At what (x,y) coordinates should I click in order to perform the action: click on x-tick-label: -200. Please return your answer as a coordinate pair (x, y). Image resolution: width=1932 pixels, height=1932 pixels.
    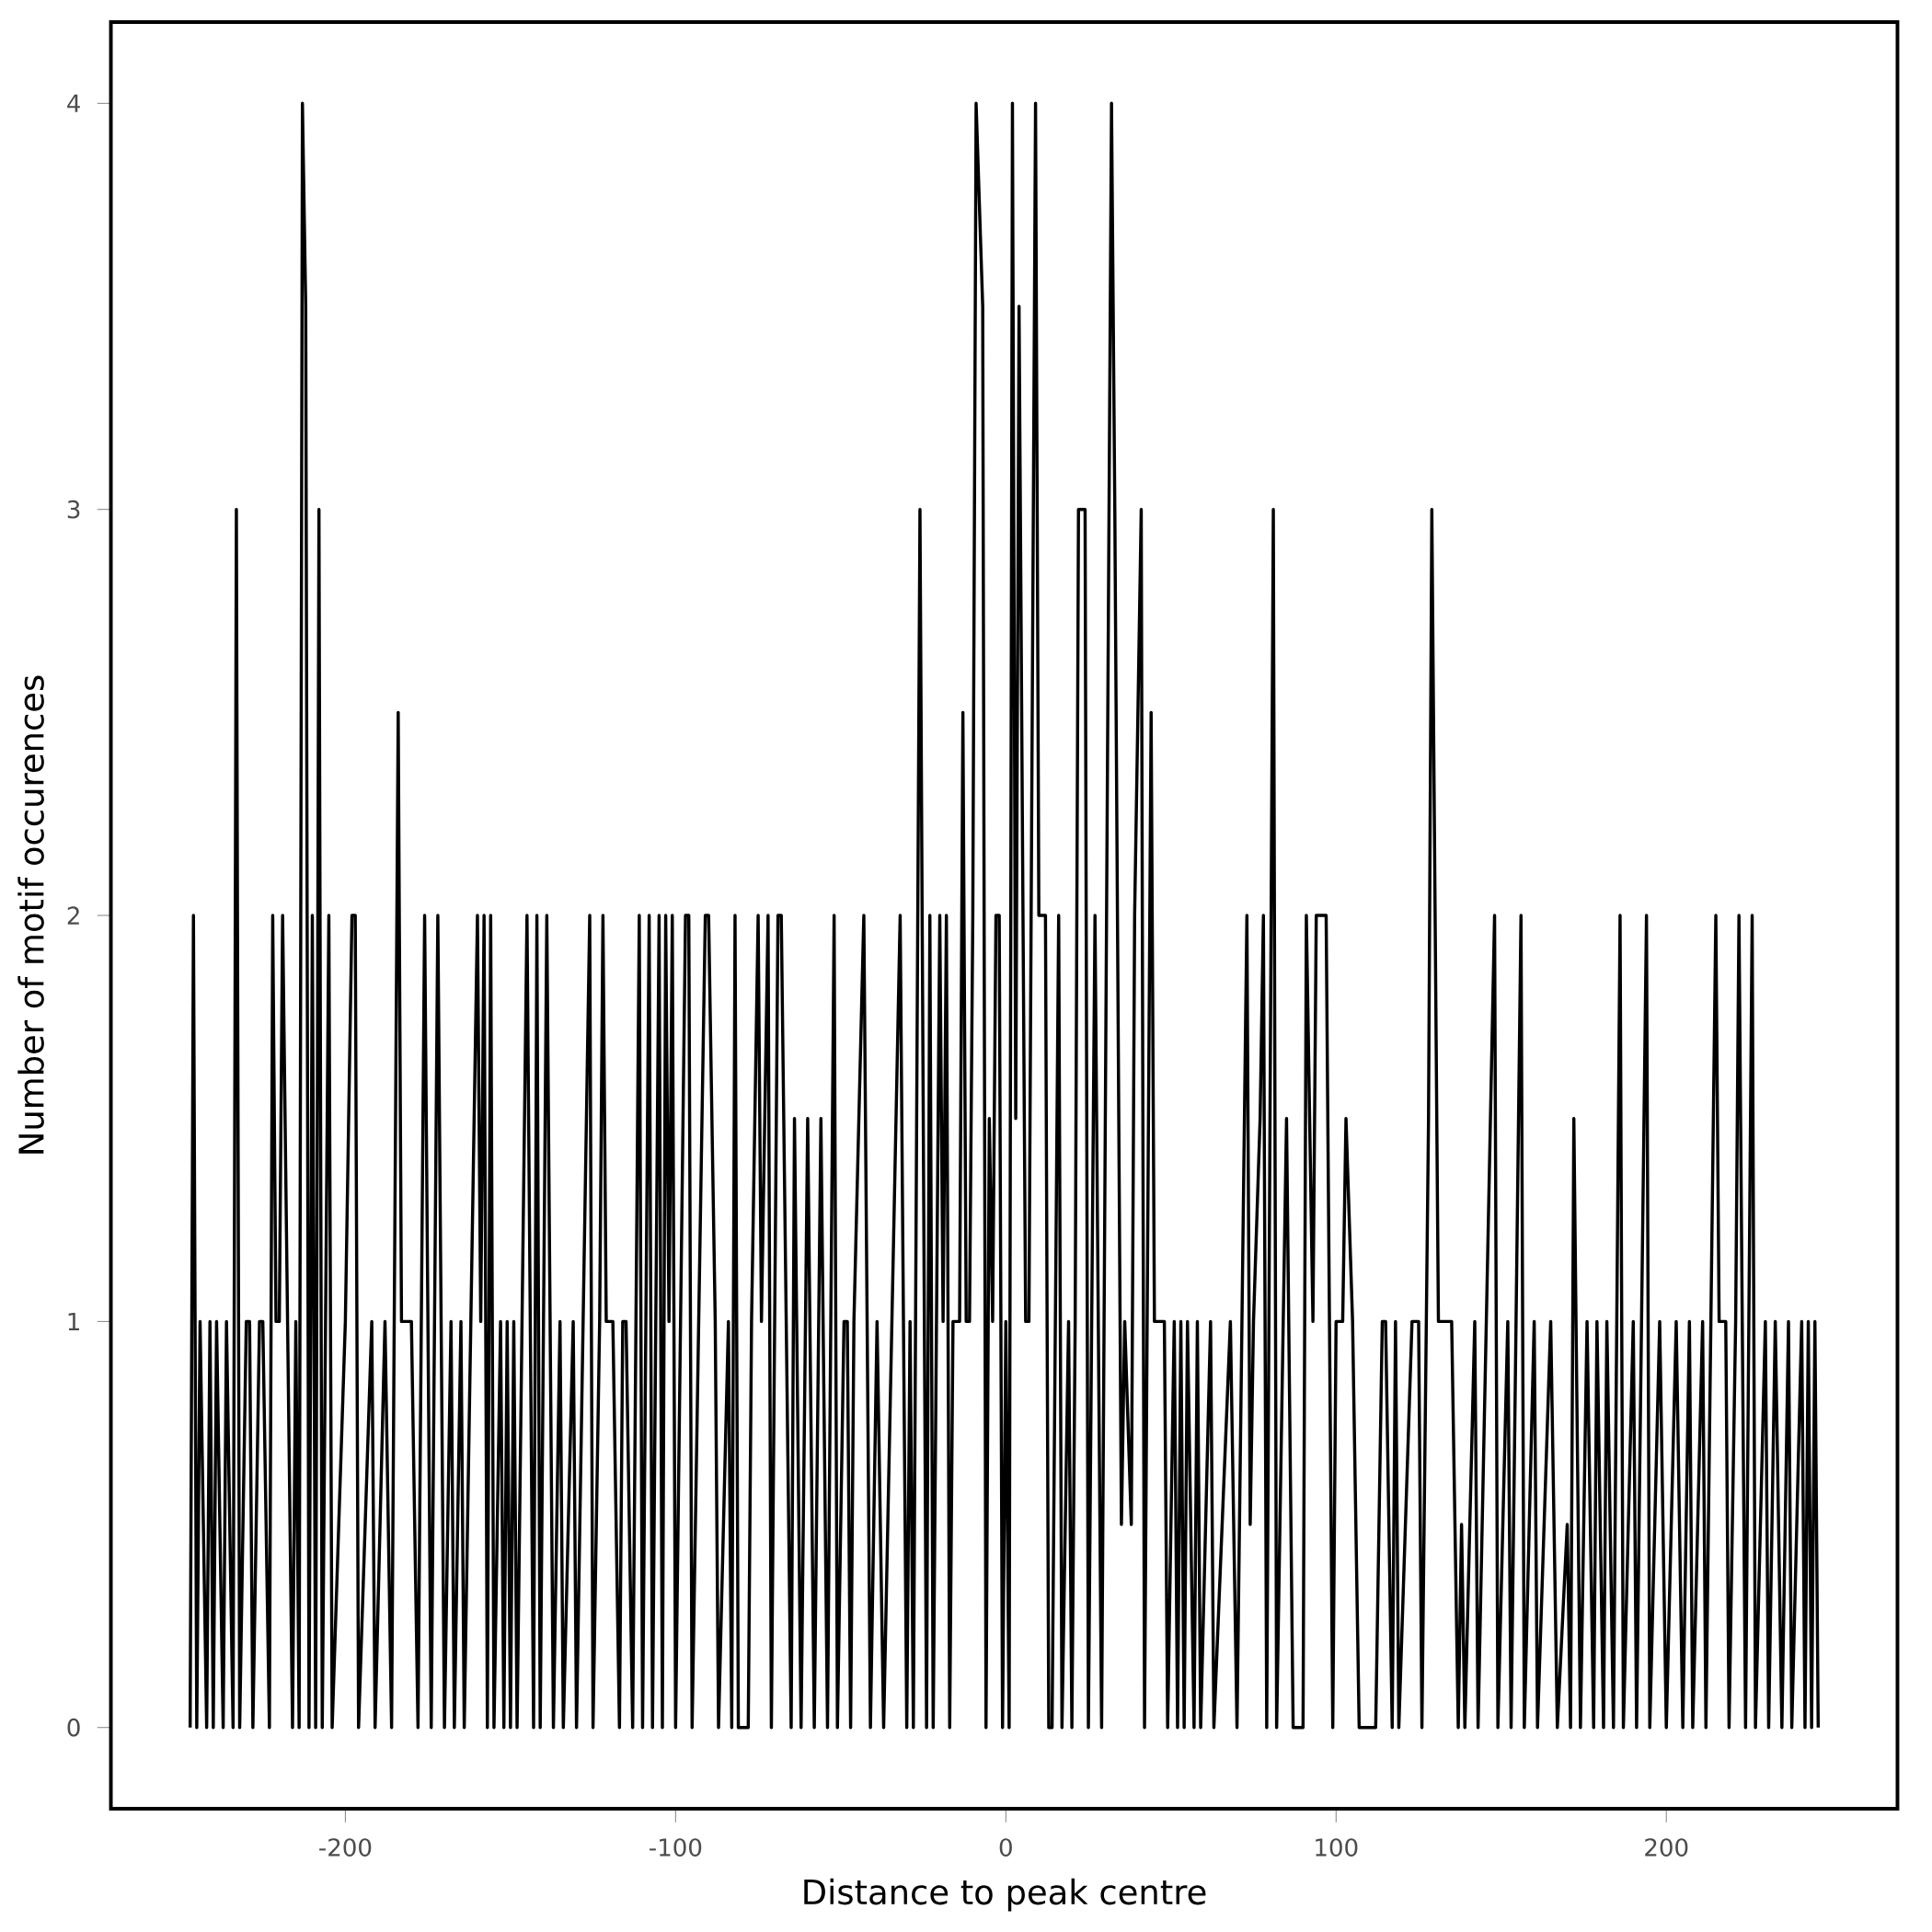
    Looking at the image, I should click on (345, 1847).